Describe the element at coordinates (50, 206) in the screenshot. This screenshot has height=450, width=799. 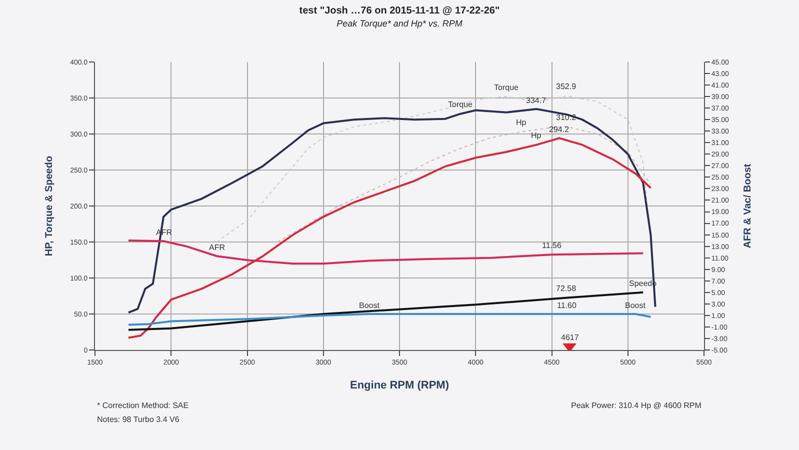
I see `y-axis-title: HP, Torque & Speedo` at that location.